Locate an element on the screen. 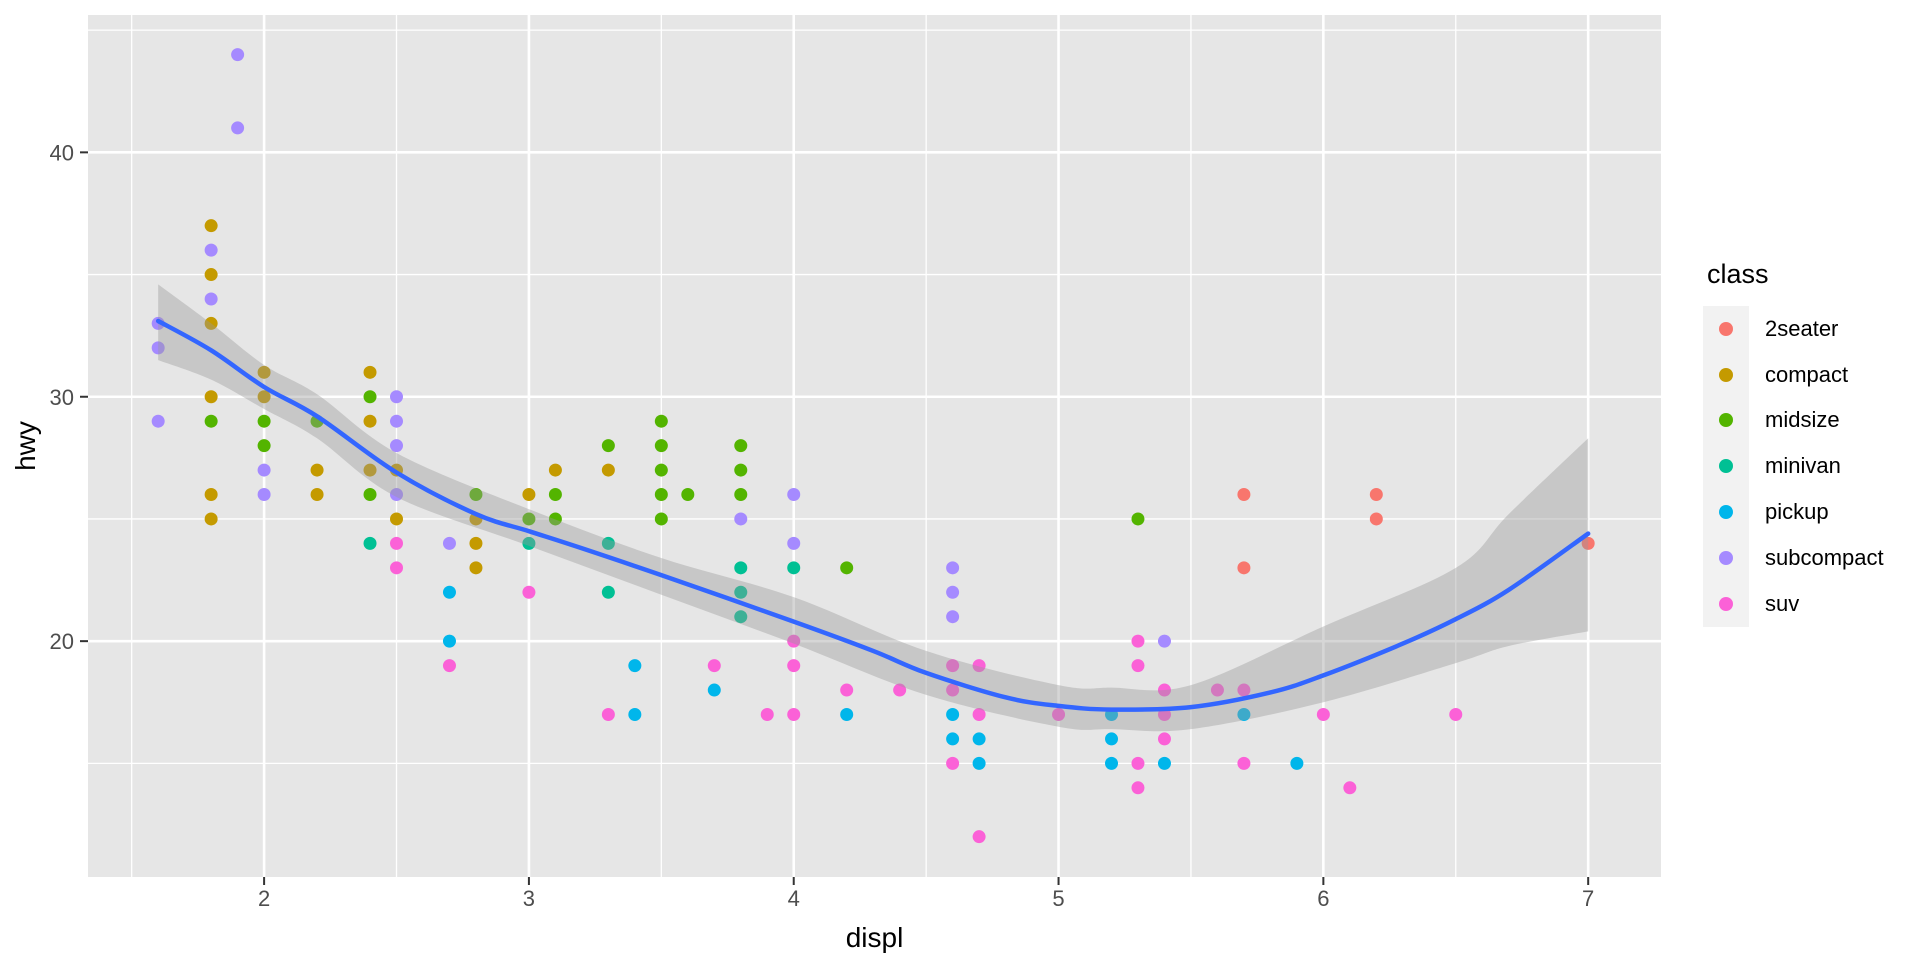  legend-label: 2seater is located at coordinates (1802, 328).